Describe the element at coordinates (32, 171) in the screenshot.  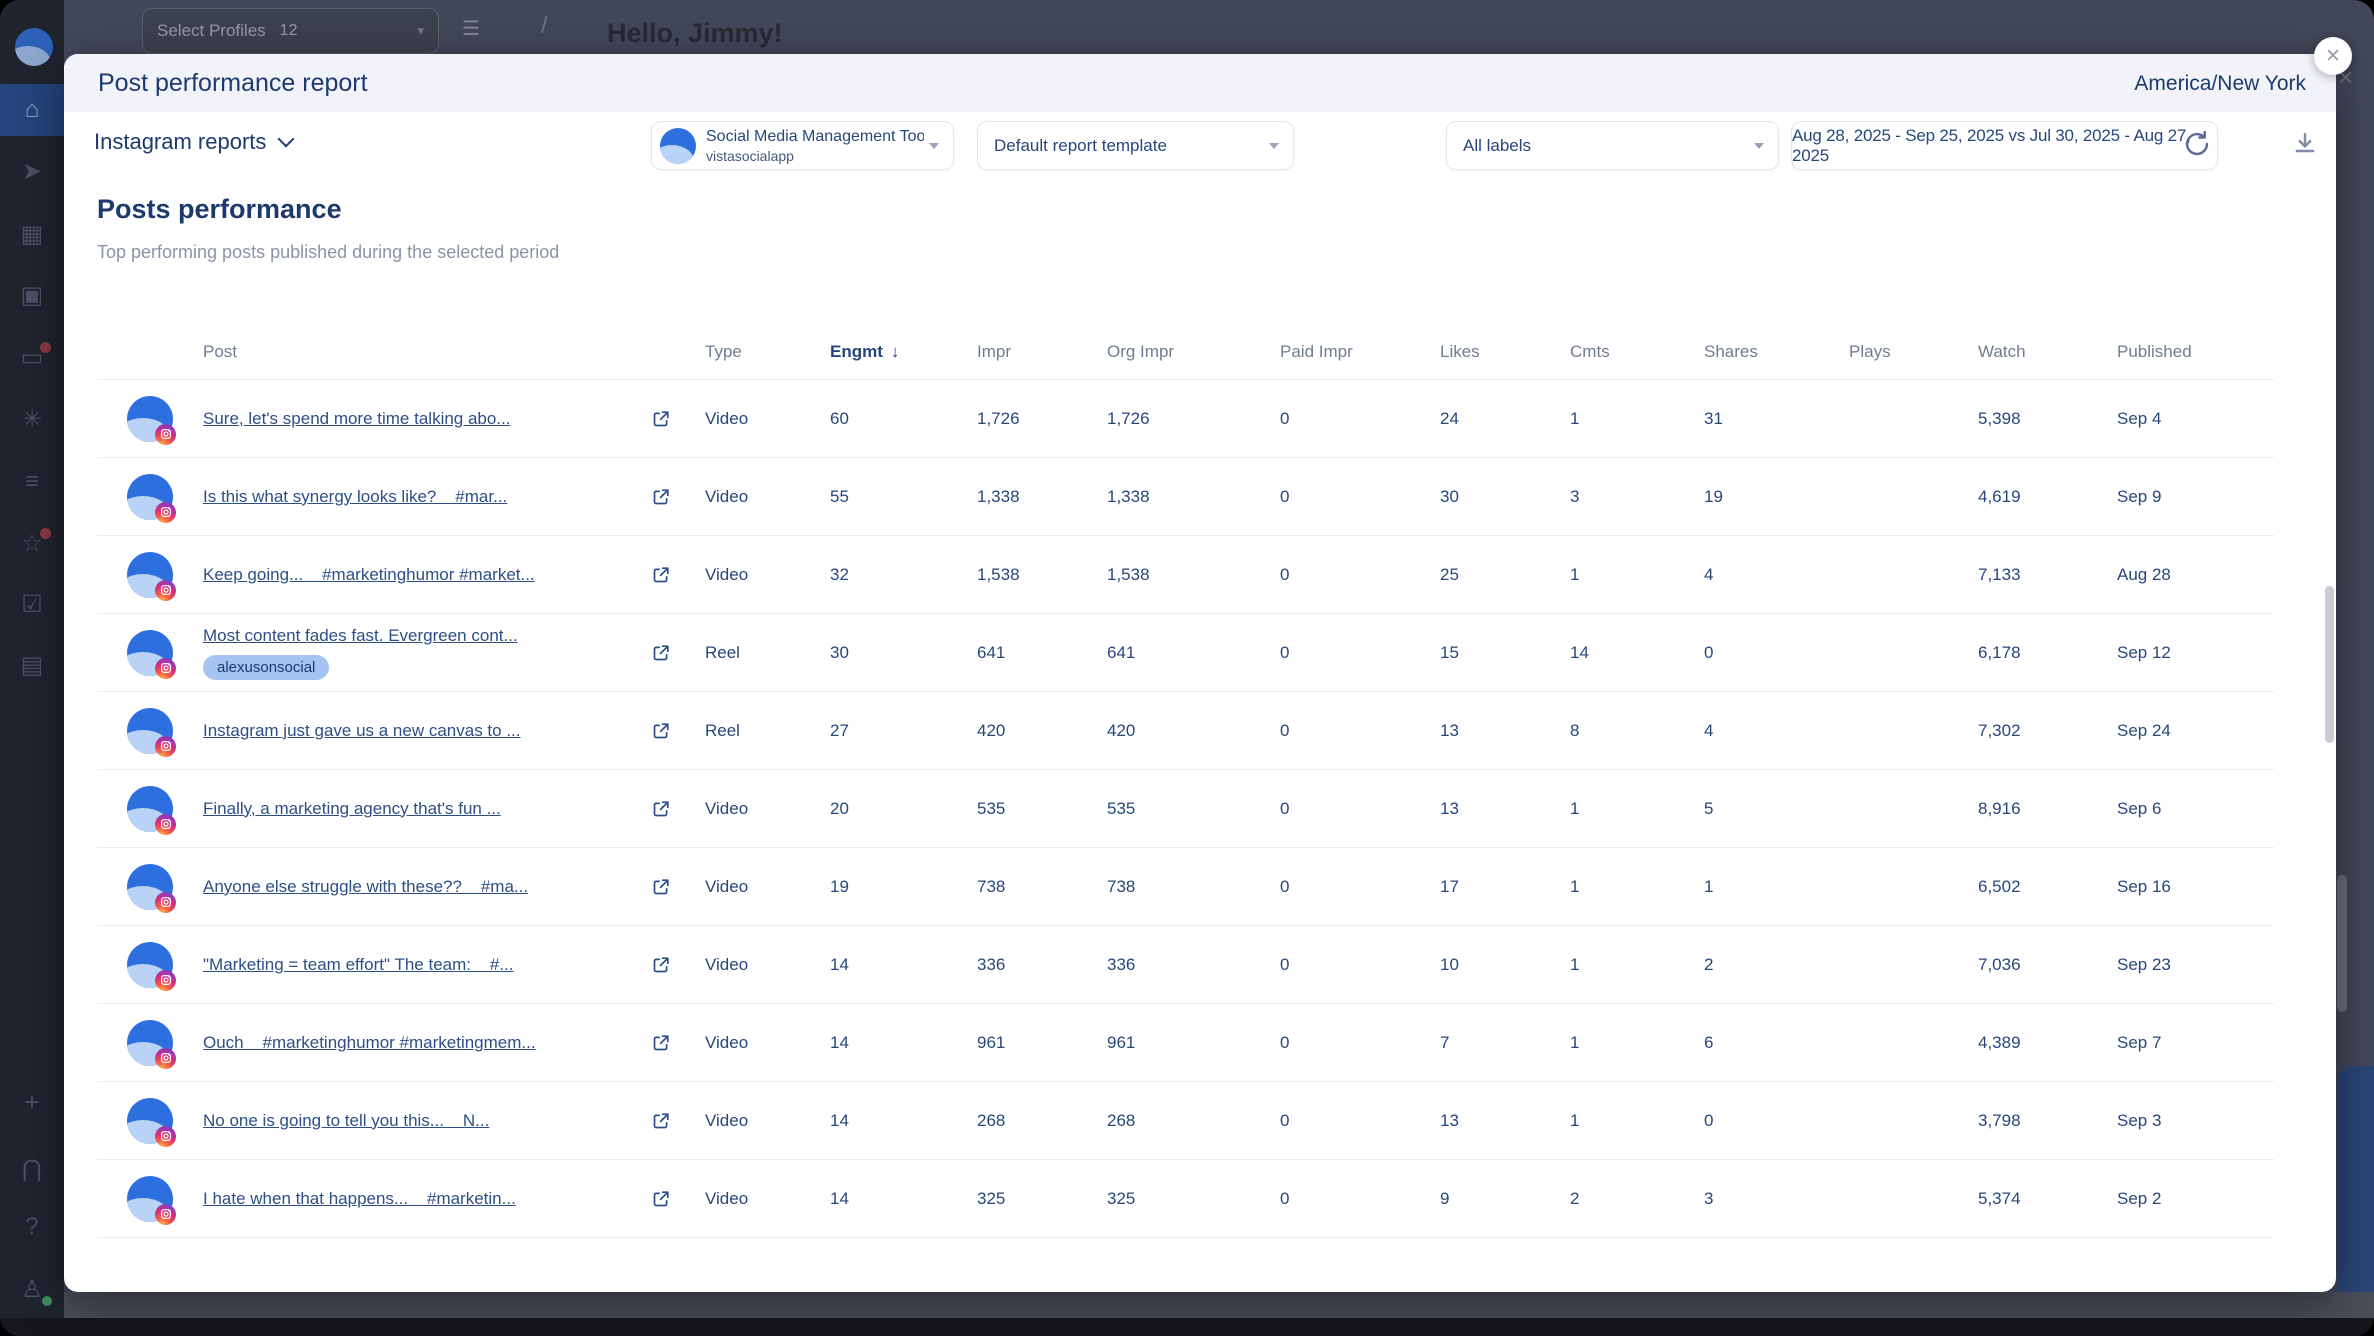
I see `publish-icon: ➤` at that location.